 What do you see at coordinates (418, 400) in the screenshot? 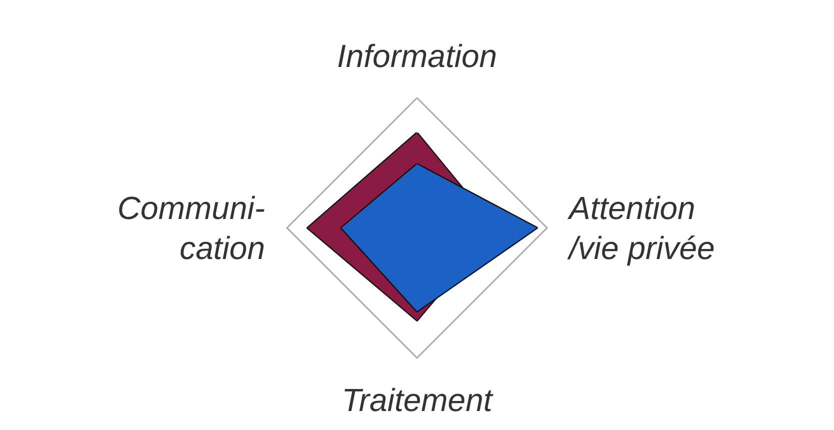
I see `spoke-label: Traitement` at bounding box center [418, 400].